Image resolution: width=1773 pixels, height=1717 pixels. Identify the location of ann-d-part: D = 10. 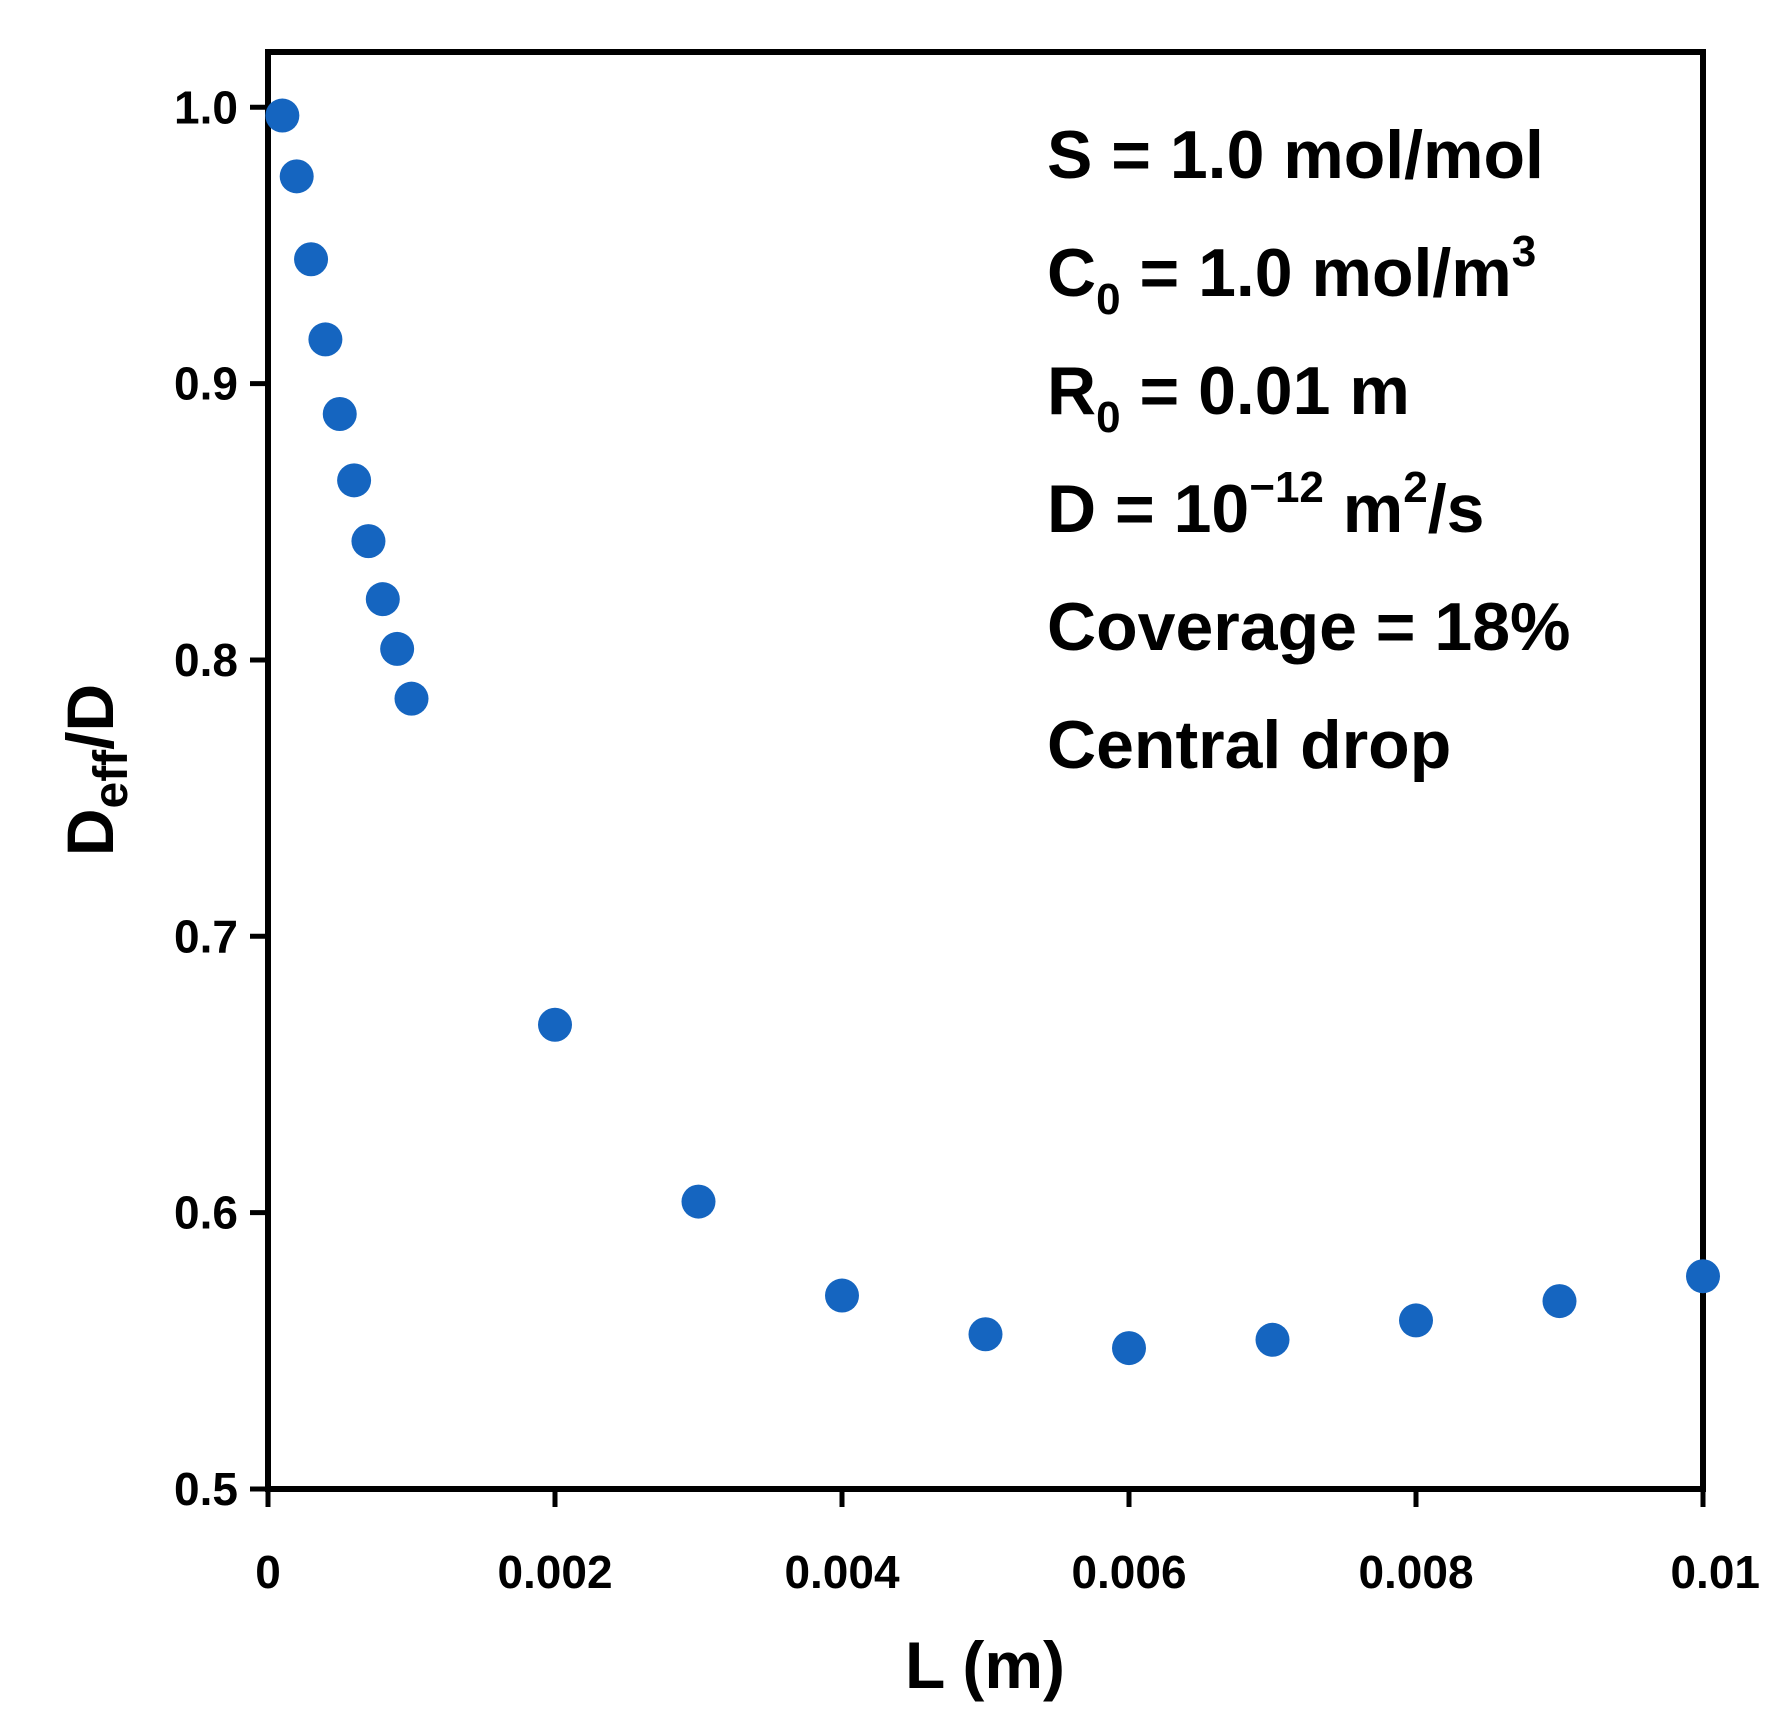
(1148, 509).